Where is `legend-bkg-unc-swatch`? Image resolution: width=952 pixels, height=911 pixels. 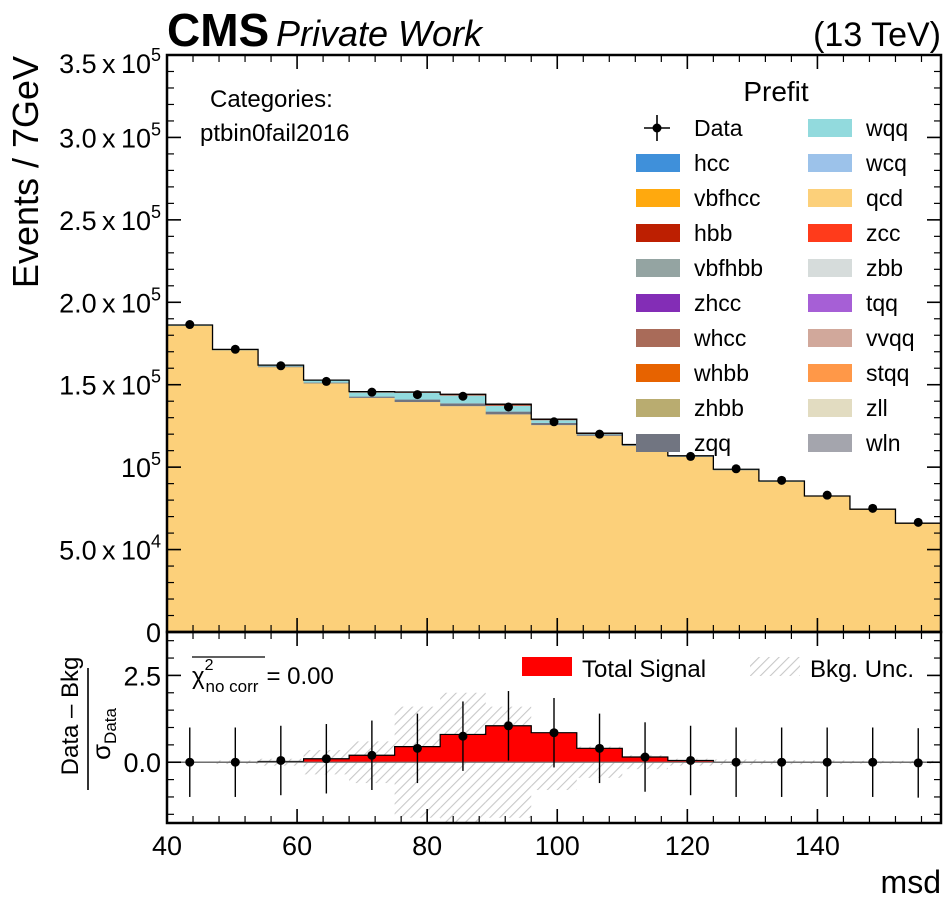 legend-bkg-unc-swatch is located at coordinates (775, 666).